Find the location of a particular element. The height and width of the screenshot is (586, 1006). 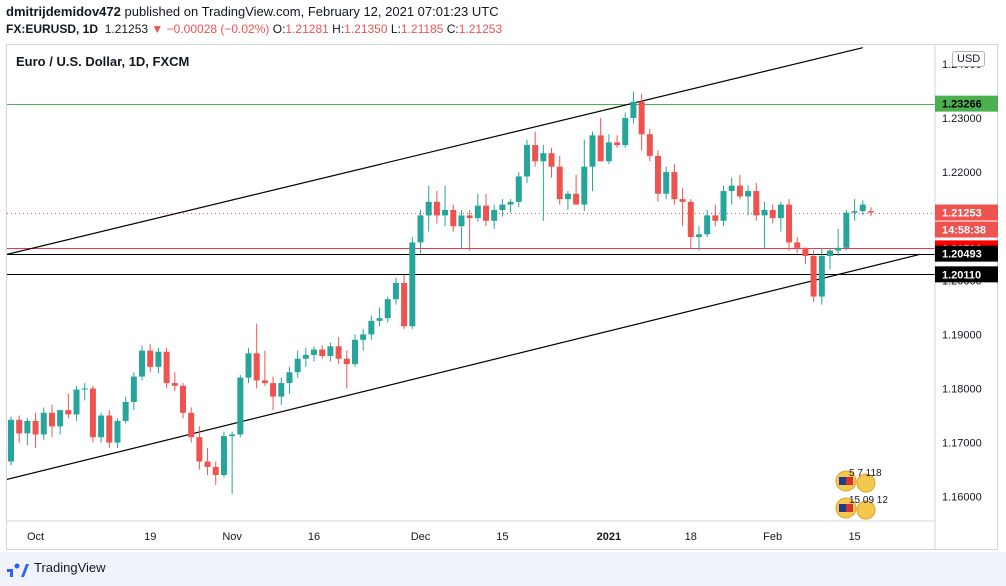

x-tick-label: Dec is located at coordinates (421, 537).